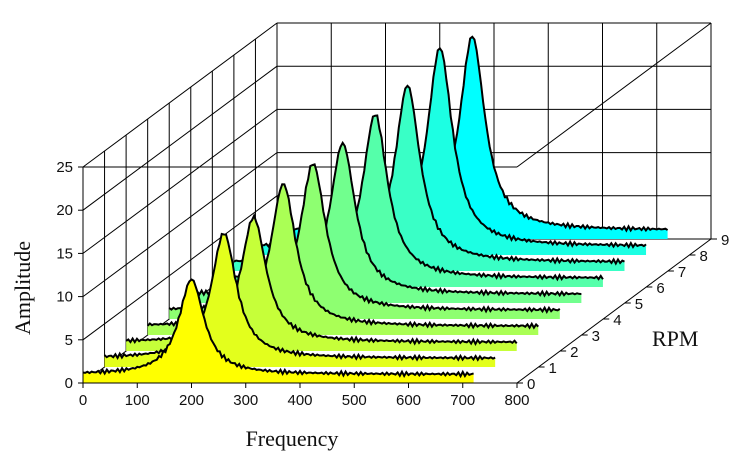 This screenshot has width=731, height=452. I want to click on y-tick-label: 15, so click(64, 253).